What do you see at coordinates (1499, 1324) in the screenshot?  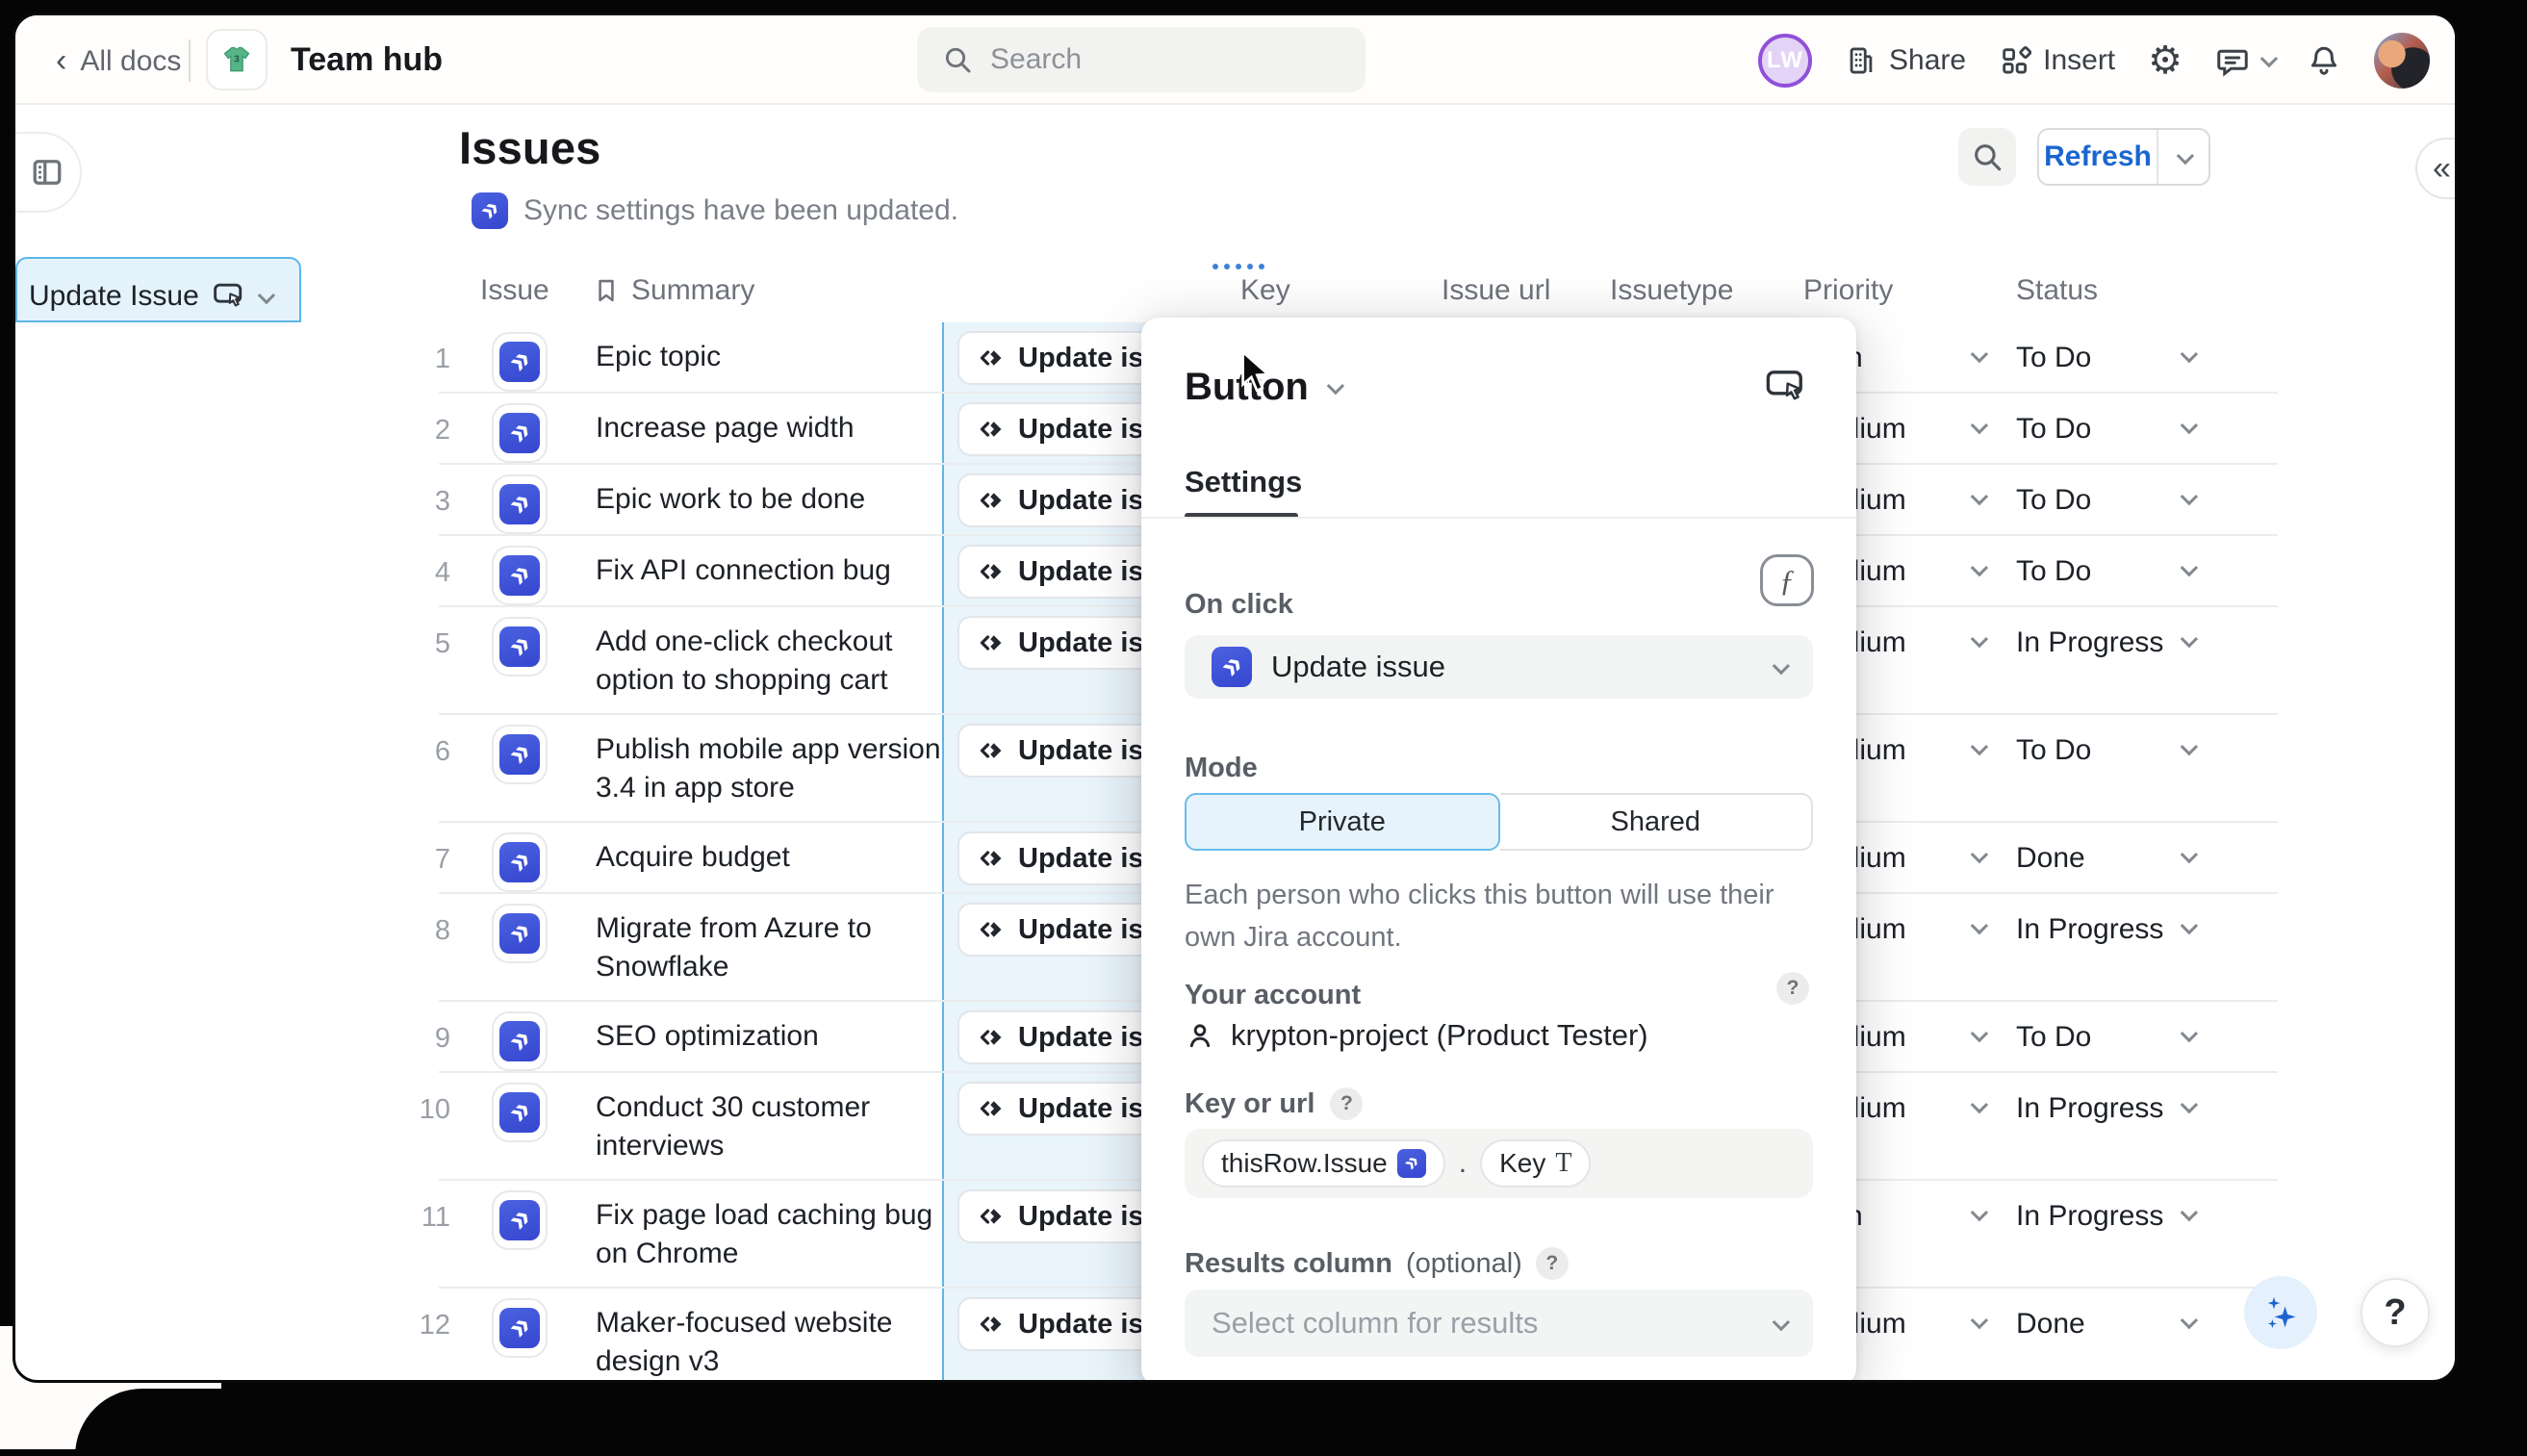 I see `results-column-select: Select column for results` at bounding box center [1499, 1324].